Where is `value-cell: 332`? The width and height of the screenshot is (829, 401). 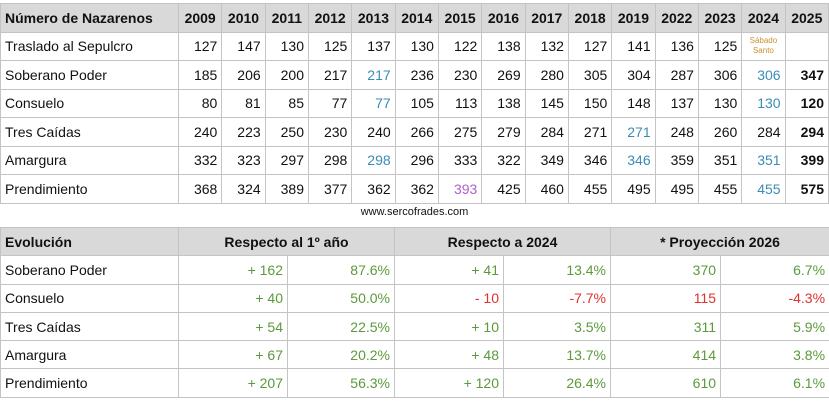 value-cell: 332 is located at coordinates (200, 160).